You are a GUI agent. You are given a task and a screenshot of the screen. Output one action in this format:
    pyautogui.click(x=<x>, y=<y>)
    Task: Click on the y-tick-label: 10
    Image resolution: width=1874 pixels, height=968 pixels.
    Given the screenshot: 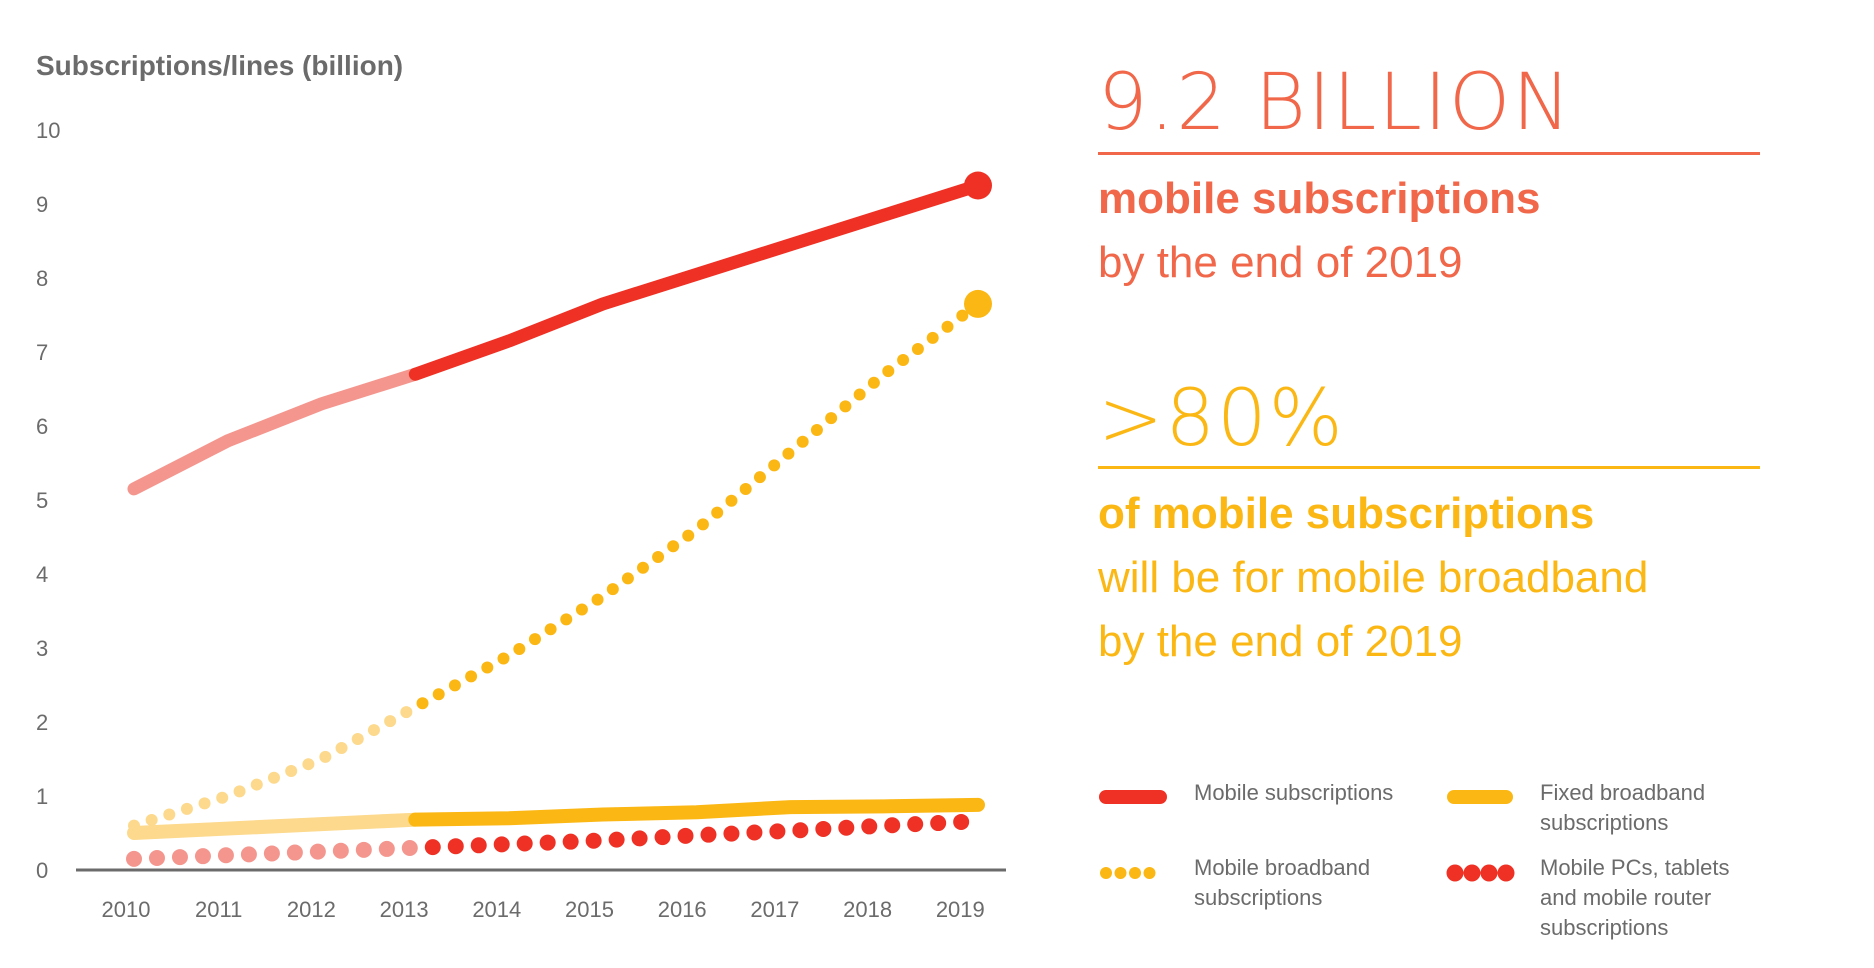 What is the action you would take?
    pyautogui.click(x=48, y=130)
    